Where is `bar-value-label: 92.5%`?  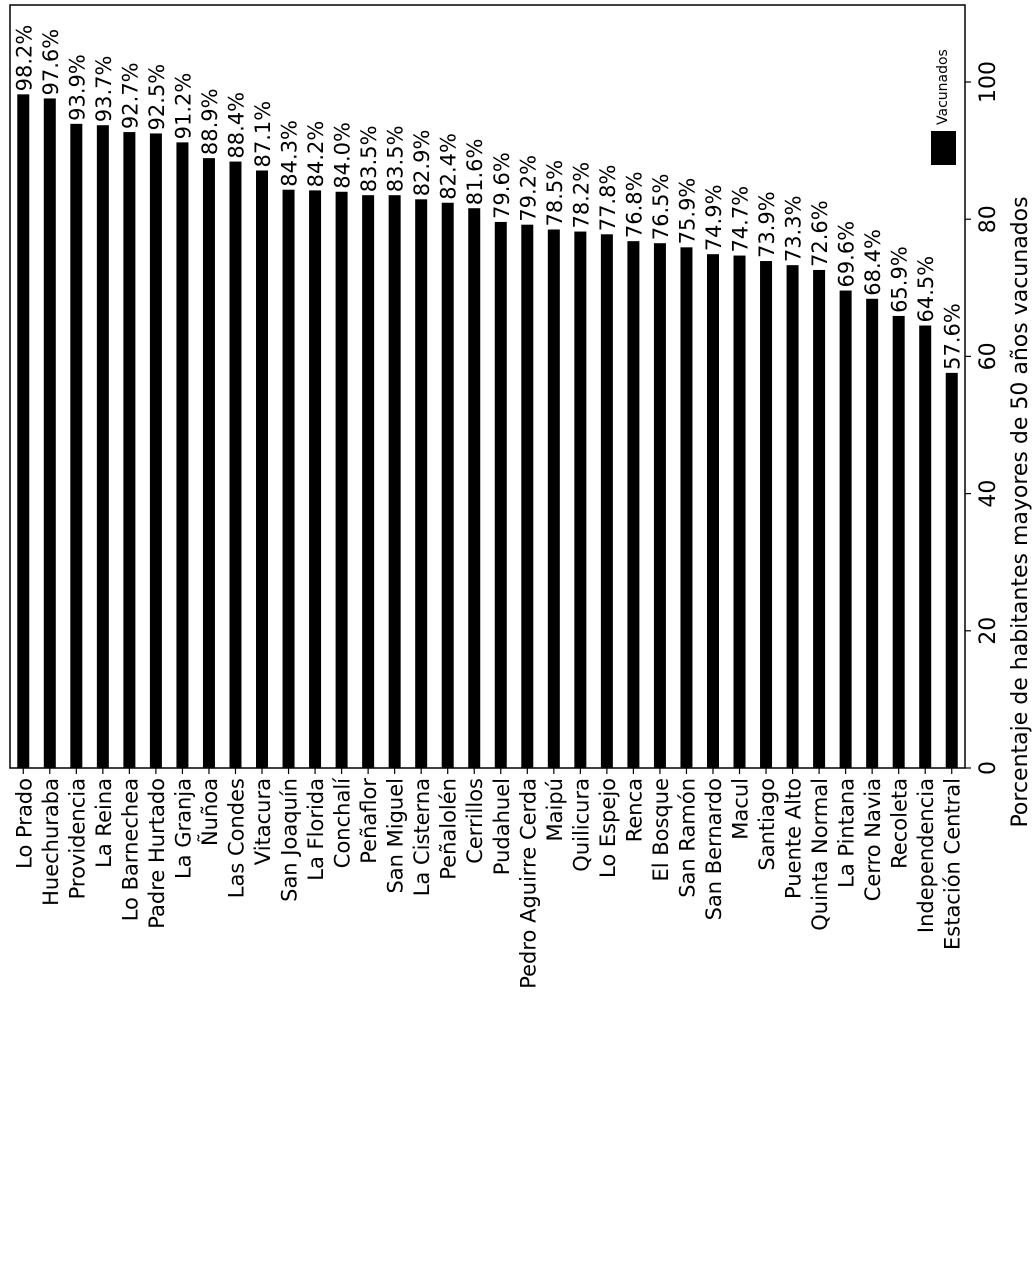 bar-value-label: 92.5% is located at coordinates (157, 97).